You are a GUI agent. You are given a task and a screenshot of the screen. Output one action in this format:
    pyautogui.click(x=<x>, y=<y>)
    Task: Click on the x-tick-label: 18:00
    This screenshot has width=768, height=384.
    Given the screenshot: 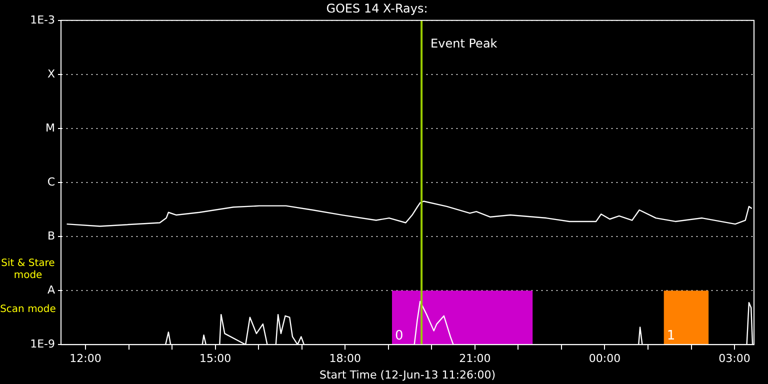 What is the action you would take?
    pyautogui.click(x=345, y=359)
    